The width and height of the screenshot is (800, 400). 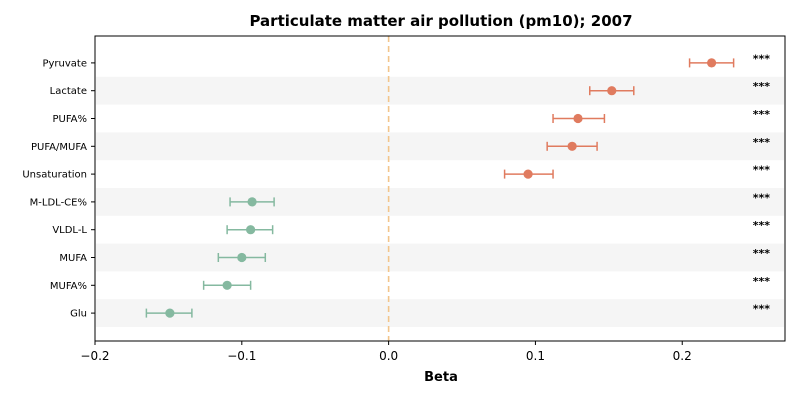 What do you see at coordinates (59, 147) in the screenshot?
I see `y-tick-label: PUFA/MUFA` at bounding box center [59, 147].